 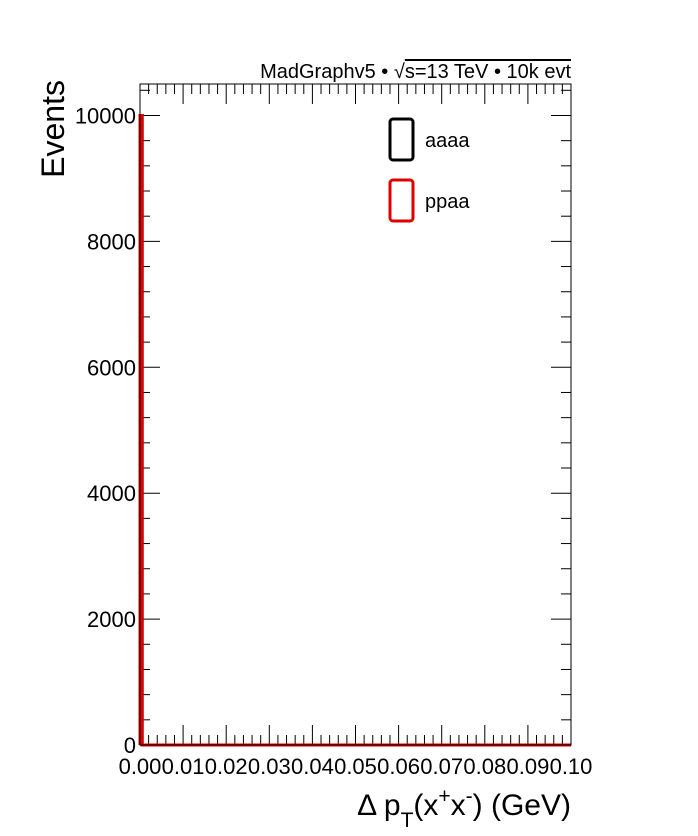 What do you see at coordinates (105, 430) in the screenshot?
I see `y-tick-labels: 0 2000 4000 6000 8000 10000` at bounding box center [105, 430].